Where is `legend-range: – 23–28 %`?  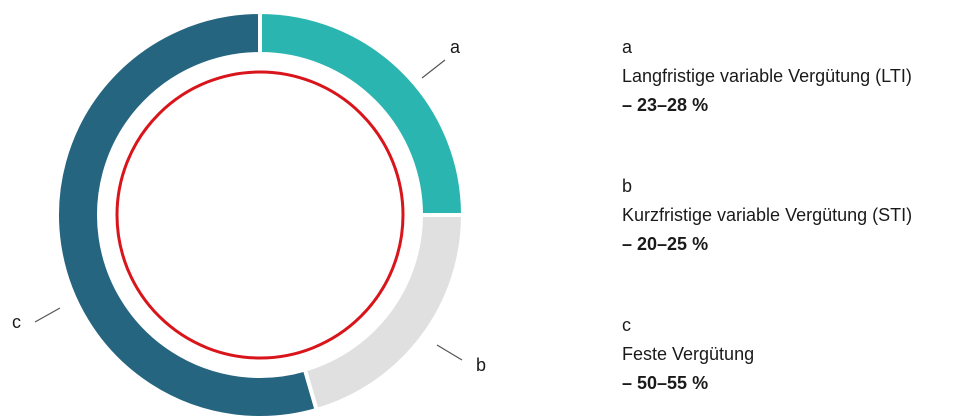 legend-range: – 23–28 % is located at coordinates (665, 105).